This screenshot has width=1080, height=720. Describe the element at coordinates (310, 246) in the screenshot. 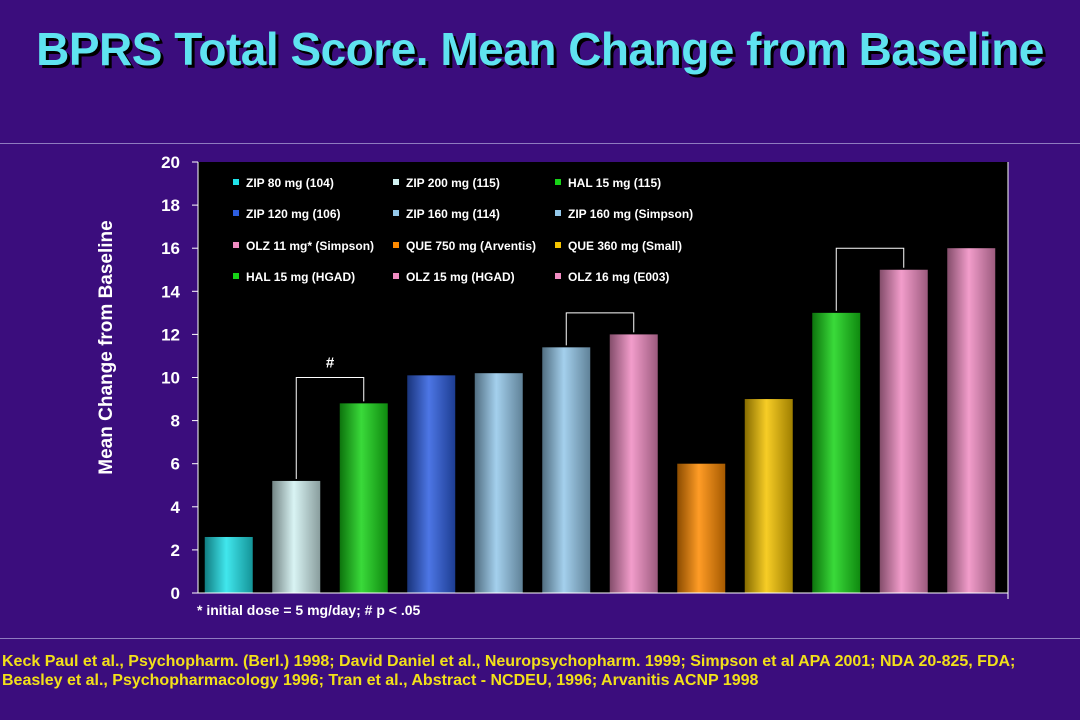

I see `legend-item-label: OLZ 11 mg* (Simpson)` at that location.